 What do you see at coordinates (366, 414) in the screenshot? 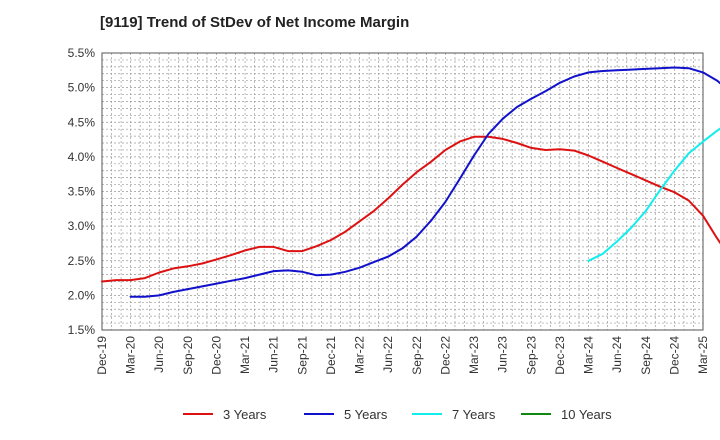
I see `legend-label: 5 Years` at bounding box center [366, 414].